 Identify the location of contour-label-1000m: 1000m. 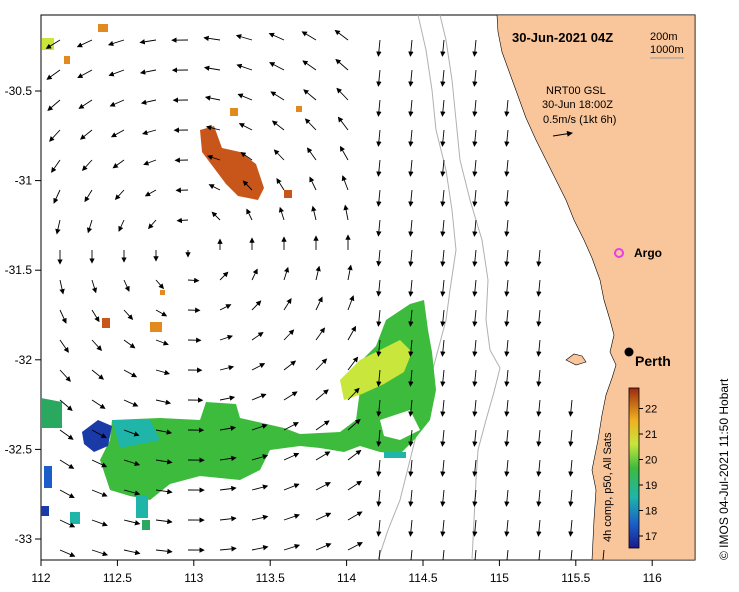
(667, 50).